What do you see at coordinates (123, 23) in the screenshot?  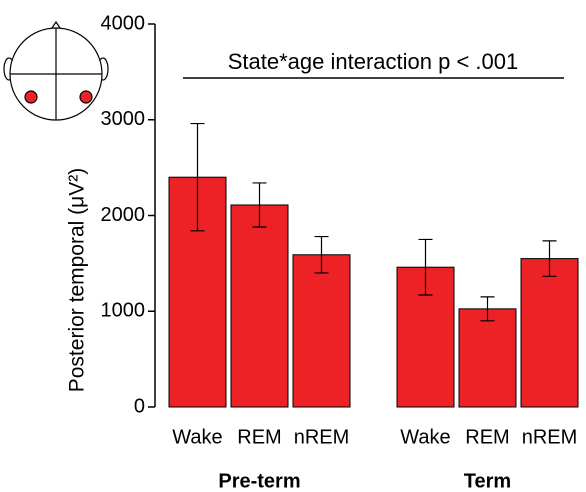 I see `y-tick-label: 4000` at bounding box center [123, 23].